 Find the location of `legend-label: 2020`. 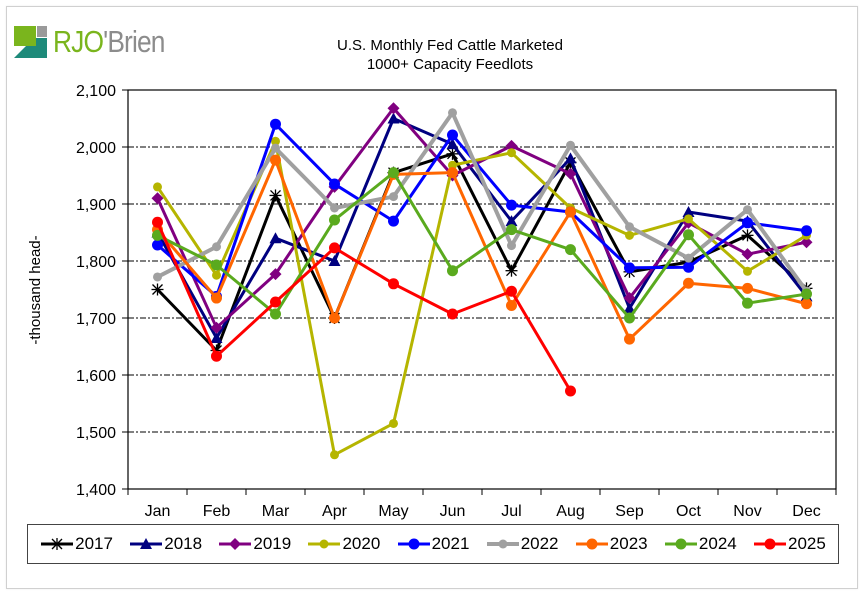

legend-label: 2020 is located at coordinates (361, 543).